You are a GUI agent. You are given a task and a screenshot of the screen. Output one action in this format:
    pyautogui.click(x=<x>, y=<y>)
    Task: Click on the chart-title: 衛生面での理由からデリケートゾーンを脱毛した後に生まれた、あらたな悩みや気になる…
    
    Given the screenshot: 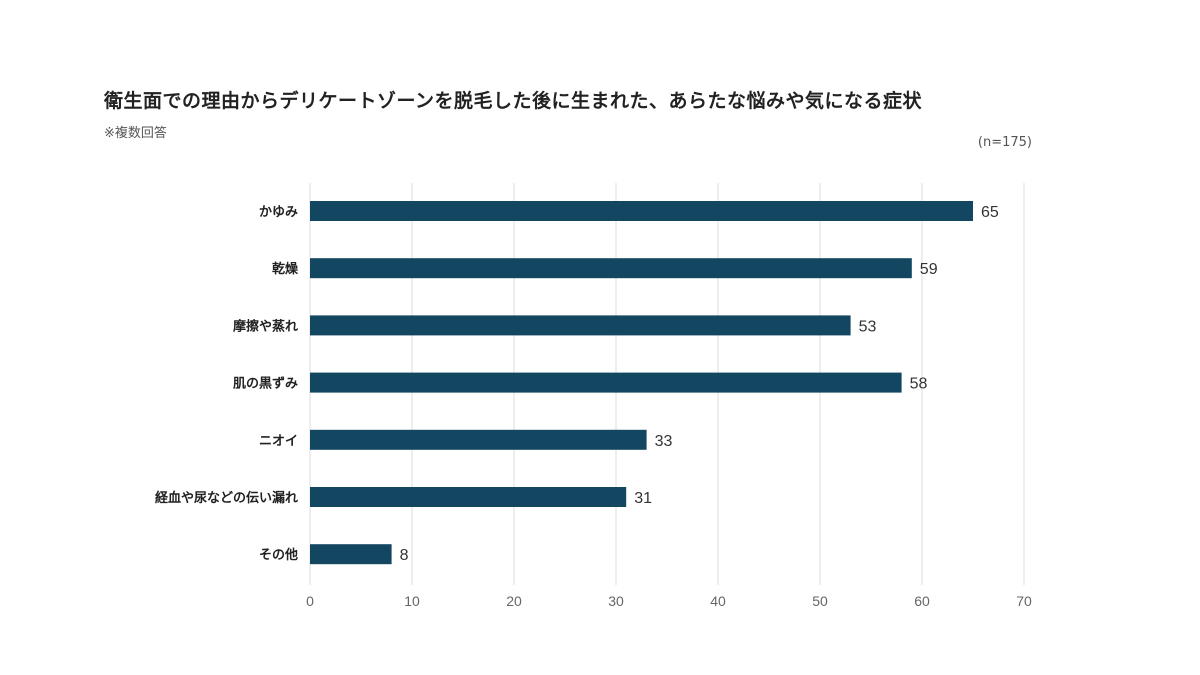 What is the action you would take?
    pyautogui.click(x=513, y=101)
    